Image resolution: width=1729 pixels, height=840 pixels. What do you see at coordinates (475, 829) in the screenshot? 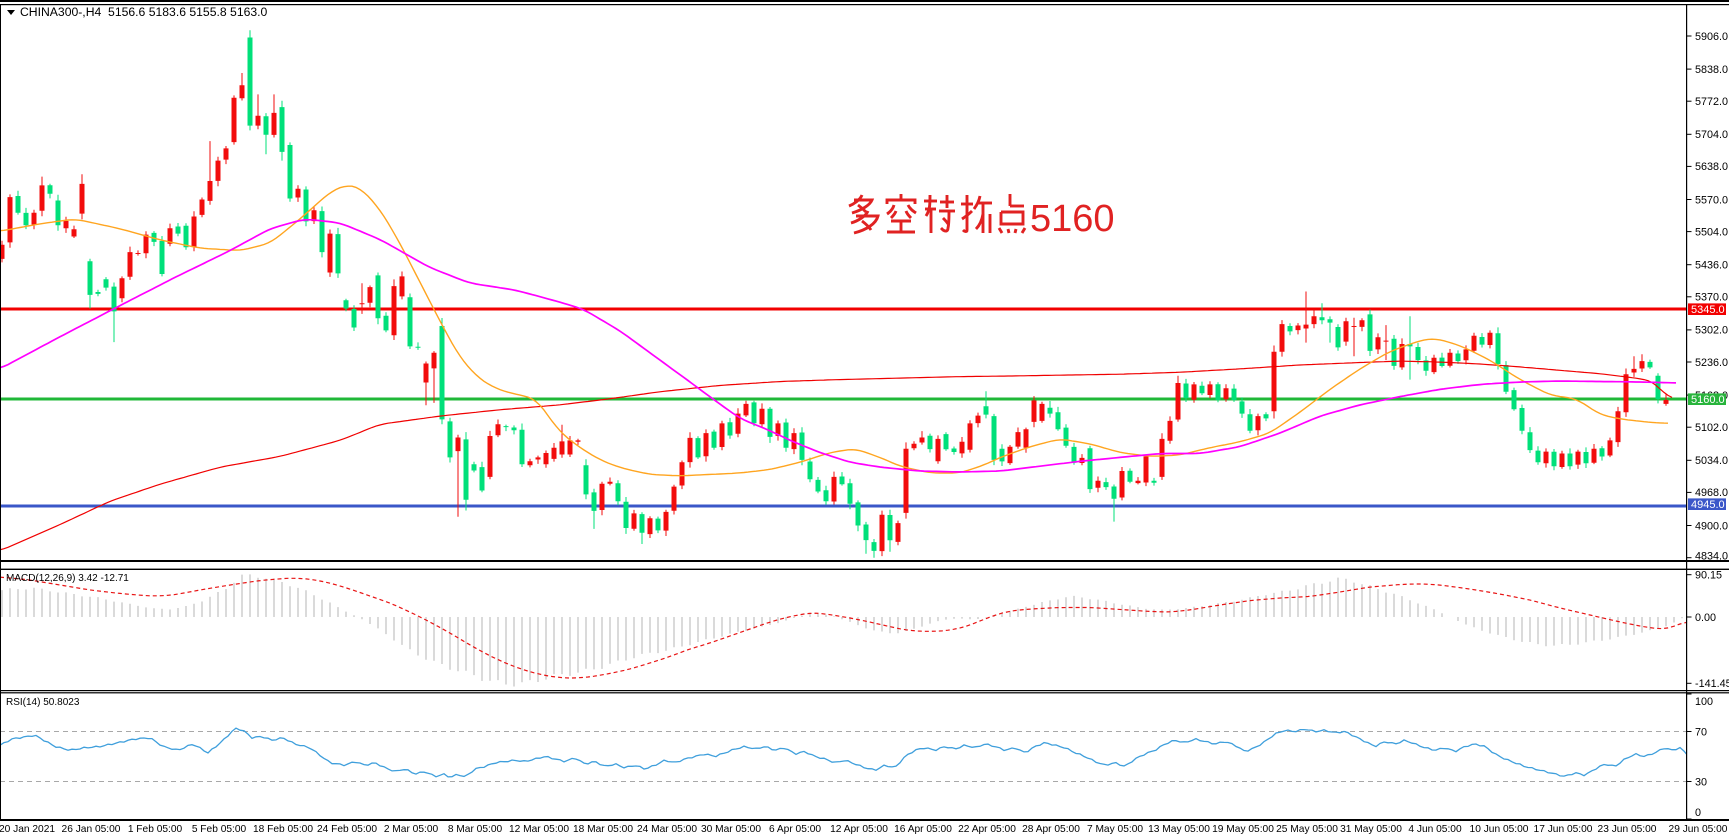
I see `svg-text: 8 Mar 05:00` at bounding box center [475, 829].